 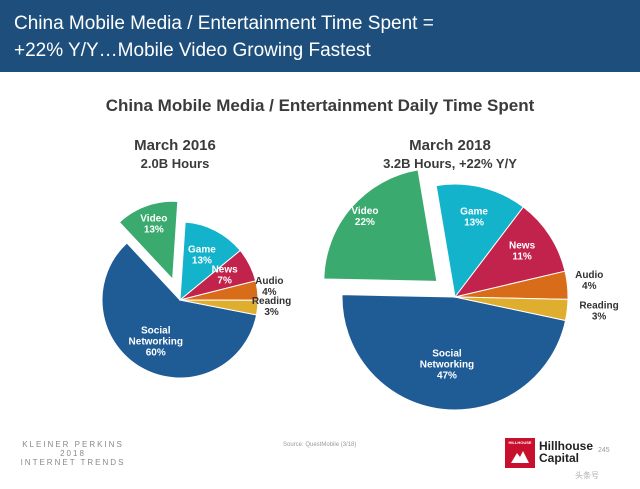 I want to click on pie-left-label-news: News 7%, so click(x=225, y=275).